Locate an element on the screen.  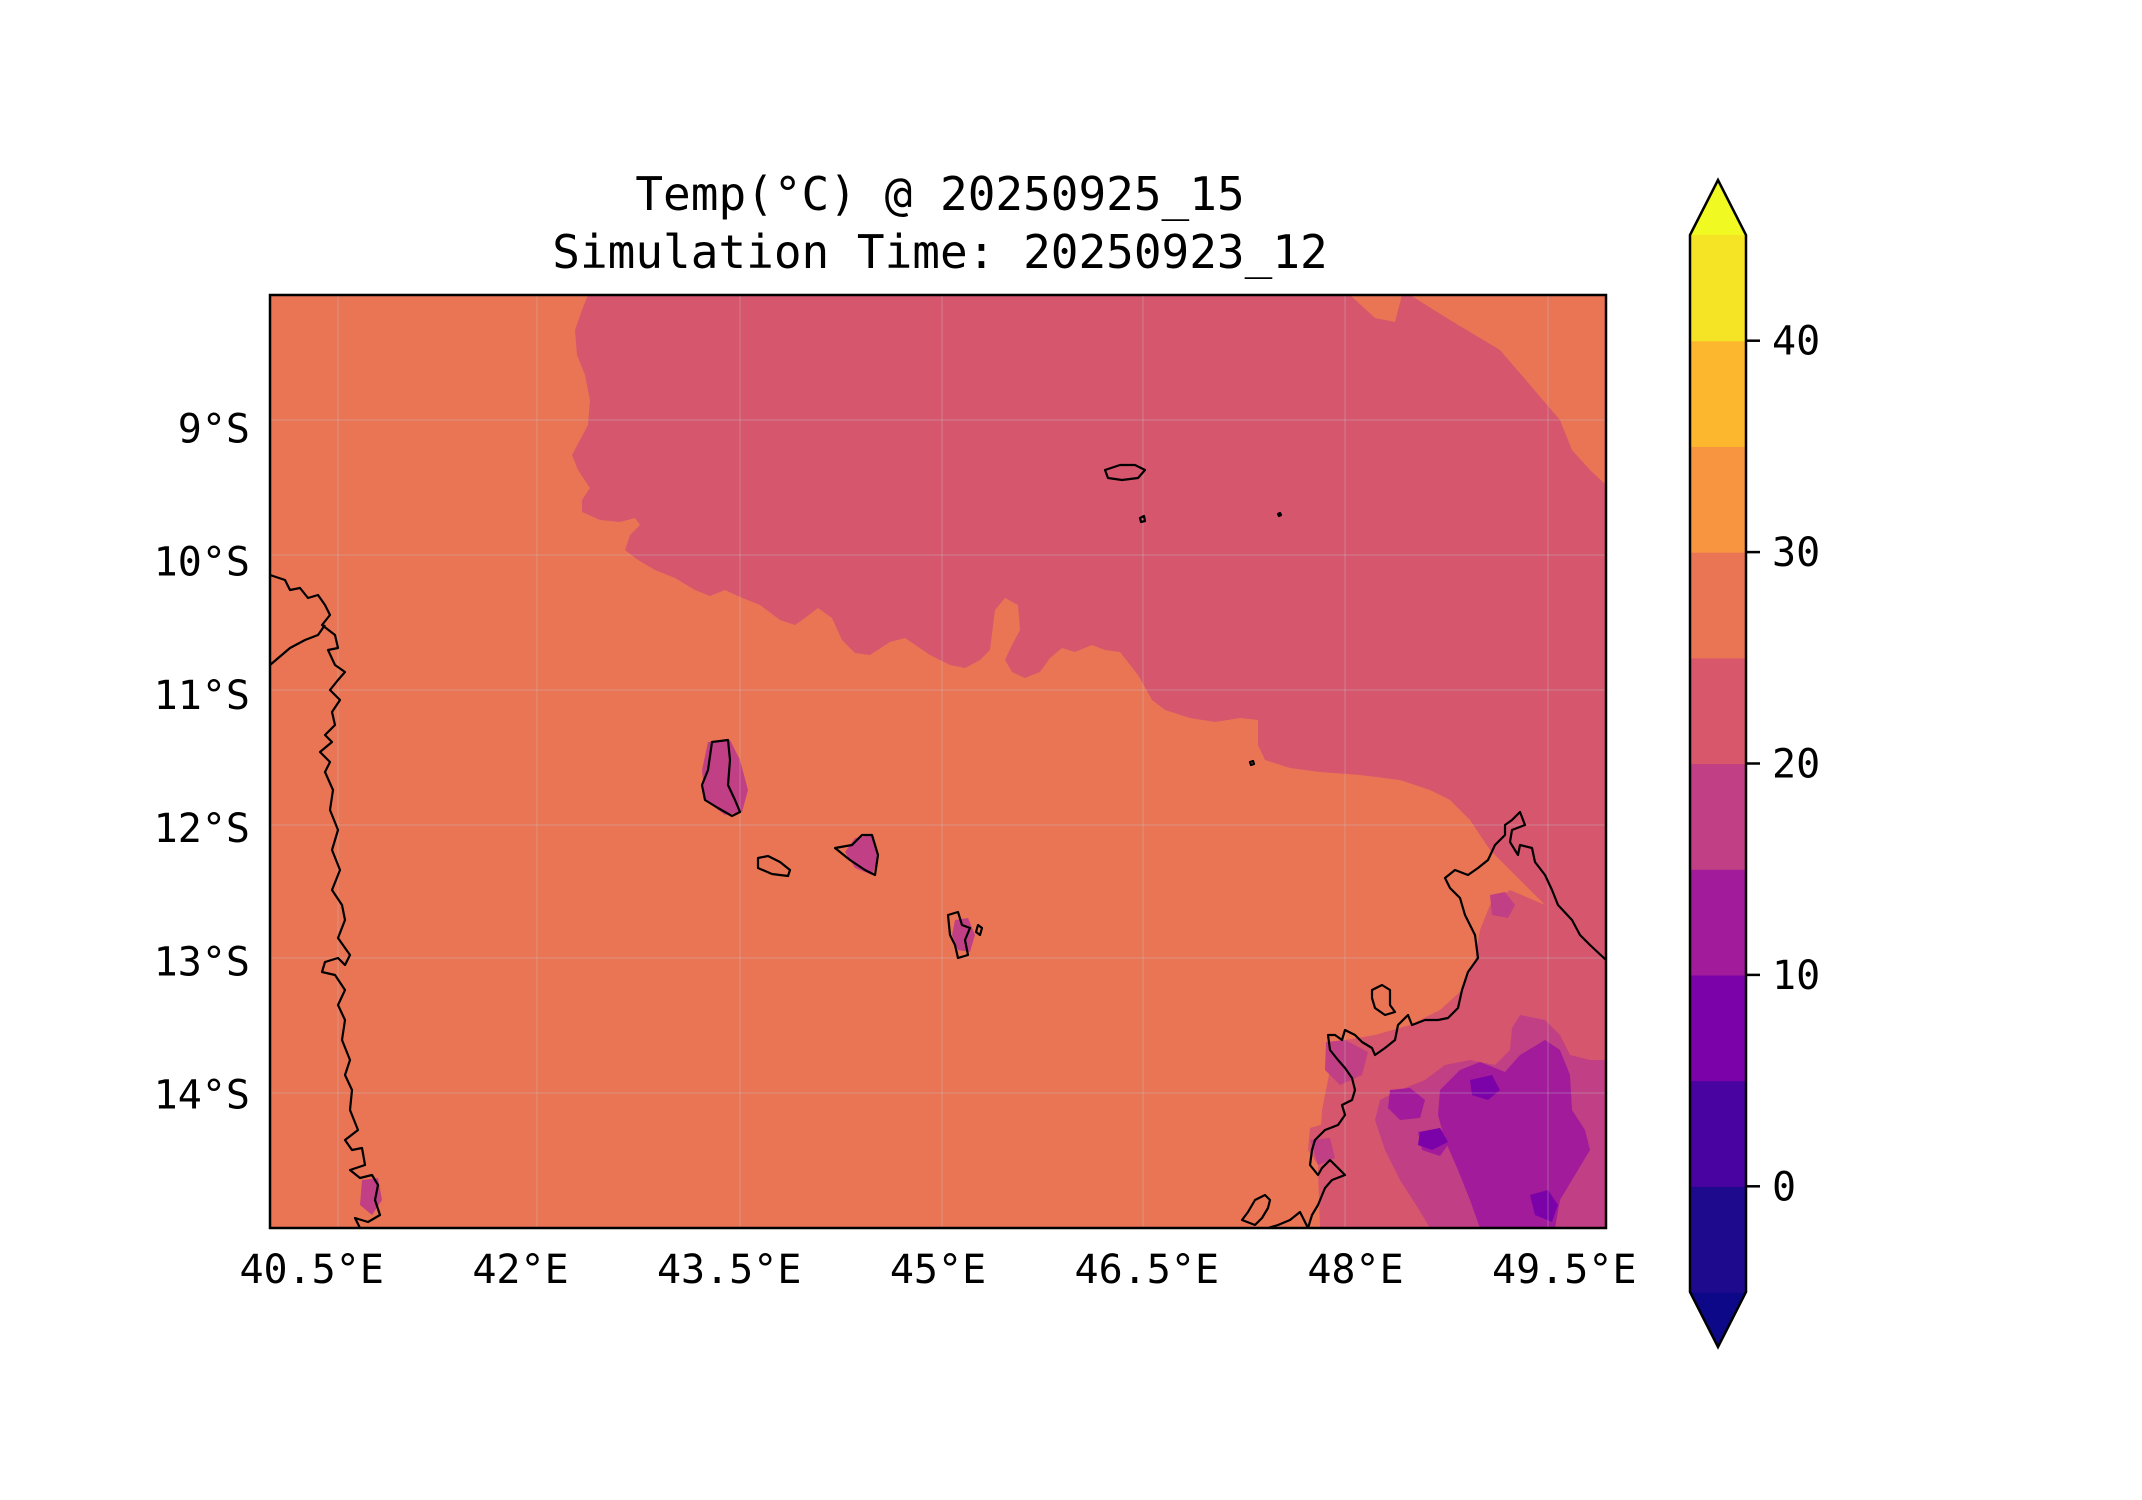
longitude-tick-label: 43.5°E is located at coordinates (729, 1270).